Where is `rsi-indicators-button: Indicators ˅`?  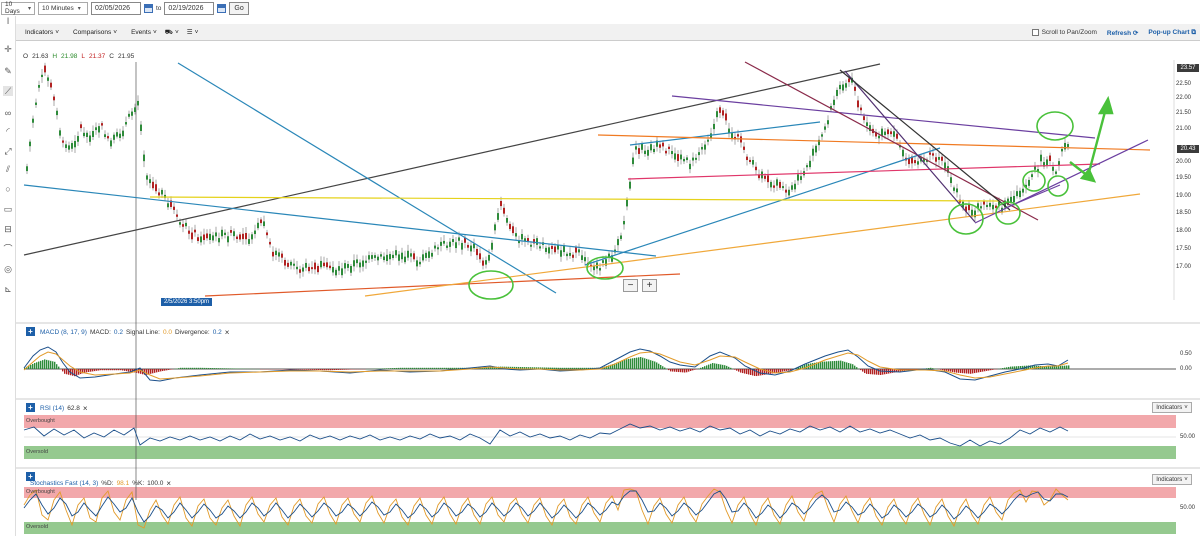 rsi-indicators-button: Indicators ˅ is located at coordinates (1172, 407).